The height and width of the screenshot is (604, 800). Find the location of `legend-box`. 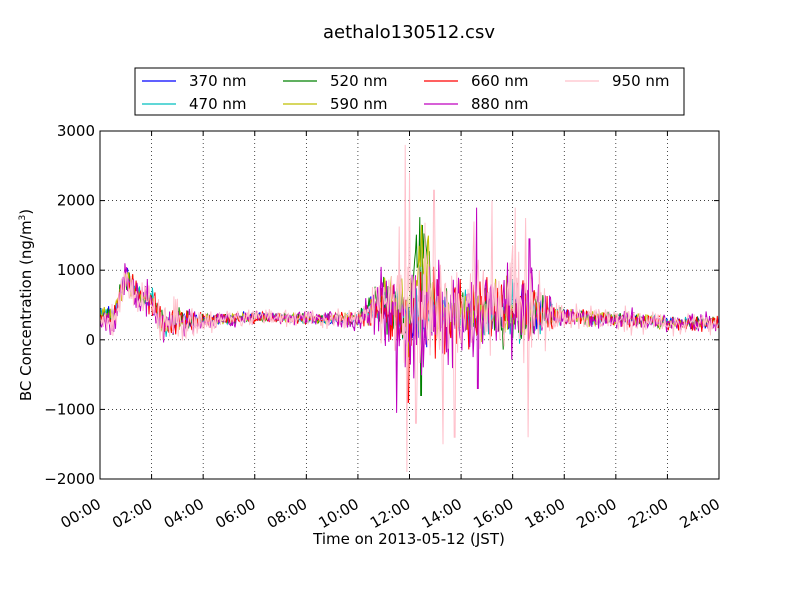

legend-box is located at coordinates (409, 91).